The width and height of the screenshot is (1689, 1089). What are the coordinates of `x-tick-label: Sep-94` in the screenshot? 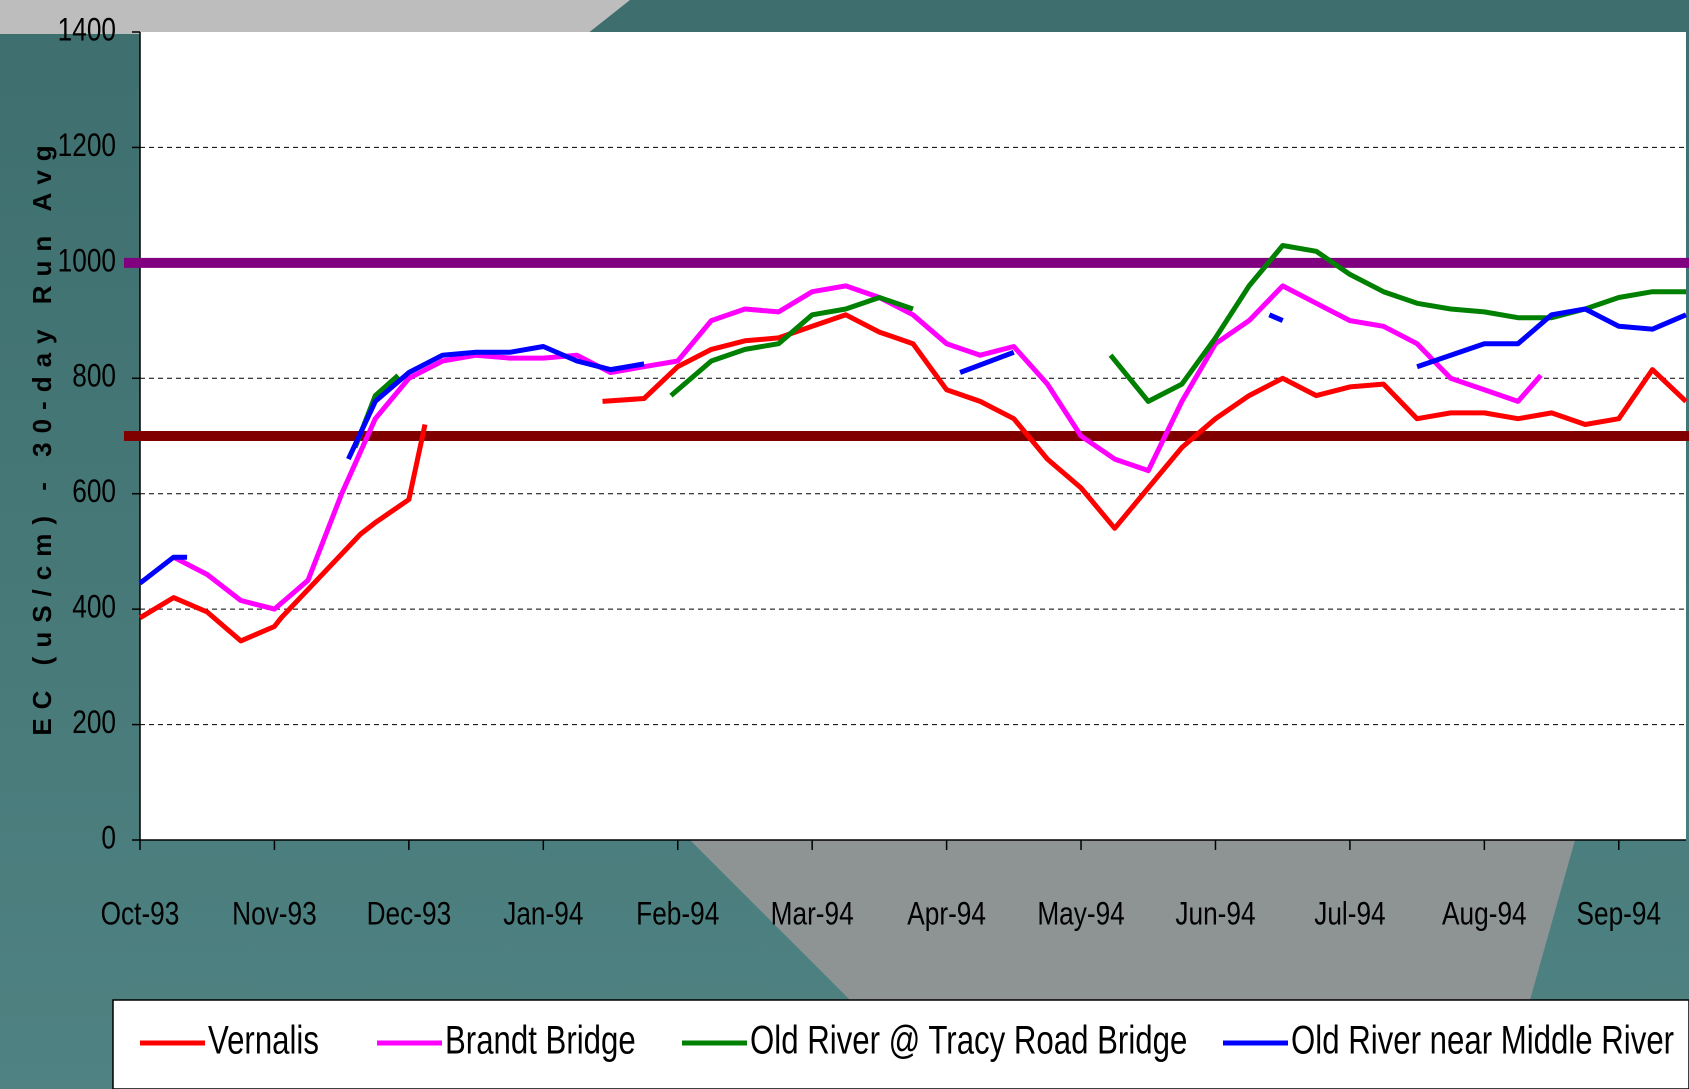 It's located at (1618, 914).